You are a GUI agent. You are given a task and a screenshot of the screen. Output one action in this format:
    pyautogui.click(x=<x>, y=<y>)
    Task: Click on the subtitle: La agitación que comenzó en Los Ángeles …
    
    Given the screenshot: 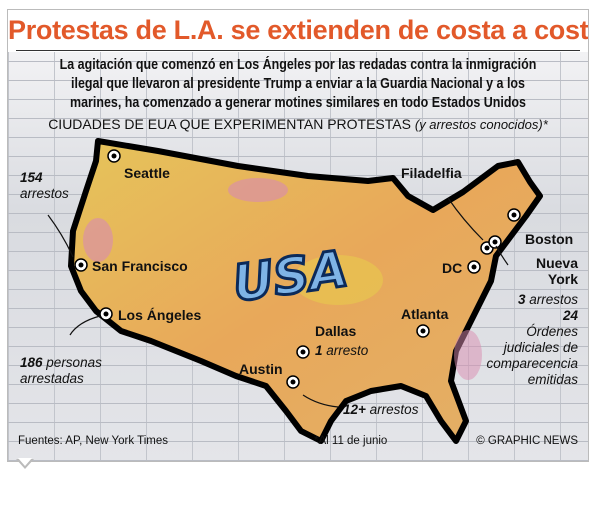 What is the action you would take?
    pyautogui.click(x=298, y=84)
    